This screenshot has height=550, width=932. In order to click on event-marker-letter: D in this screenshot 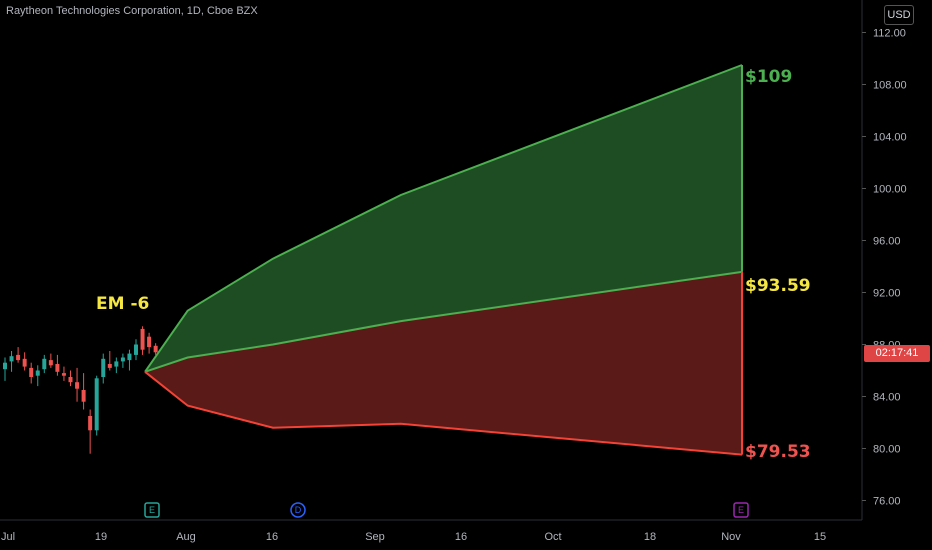, I will do `click(298, 510)`.